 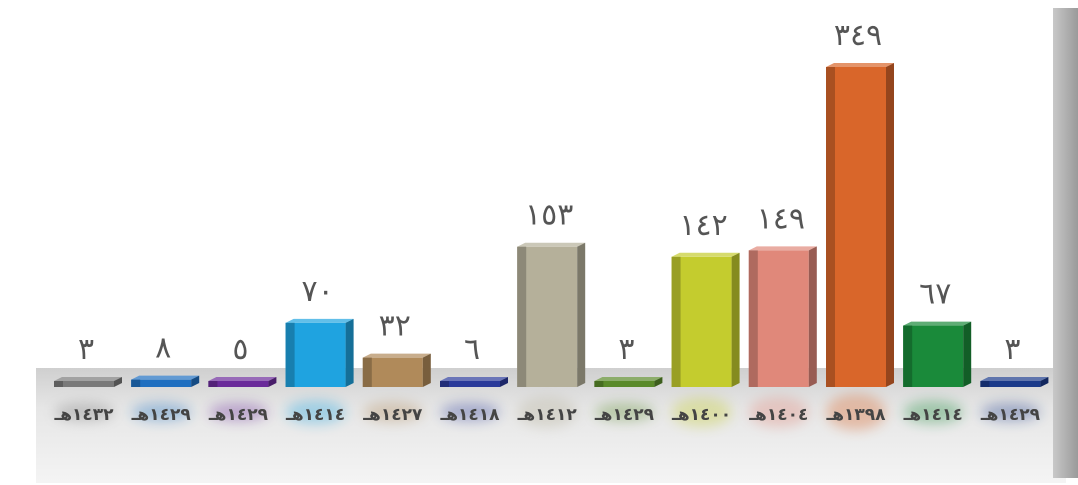 What do you see at coordinates (703, 225) in the screenshot?
I see `bar-value-label: ١٤٢` at bounding box center [703, 225].